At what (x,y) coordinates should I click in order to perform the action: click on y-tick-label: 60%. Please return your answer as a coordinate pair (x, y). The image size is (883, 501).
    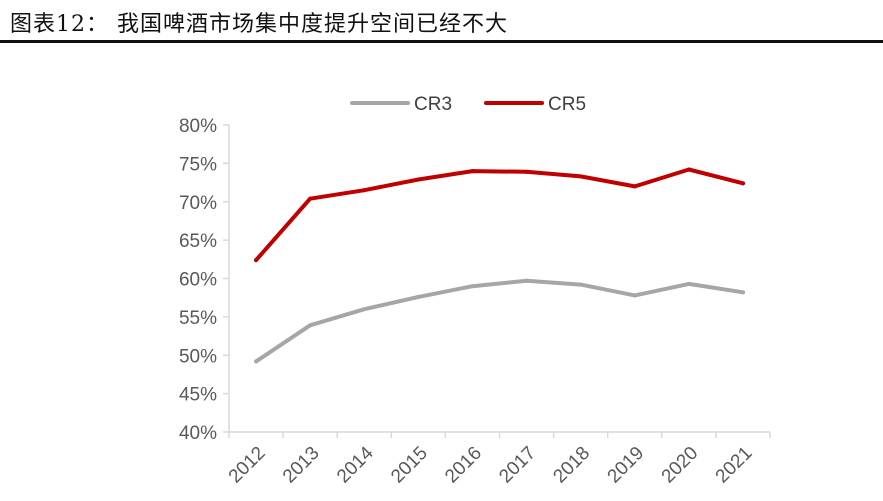
    Looking at the image, I should click on (198, 280).